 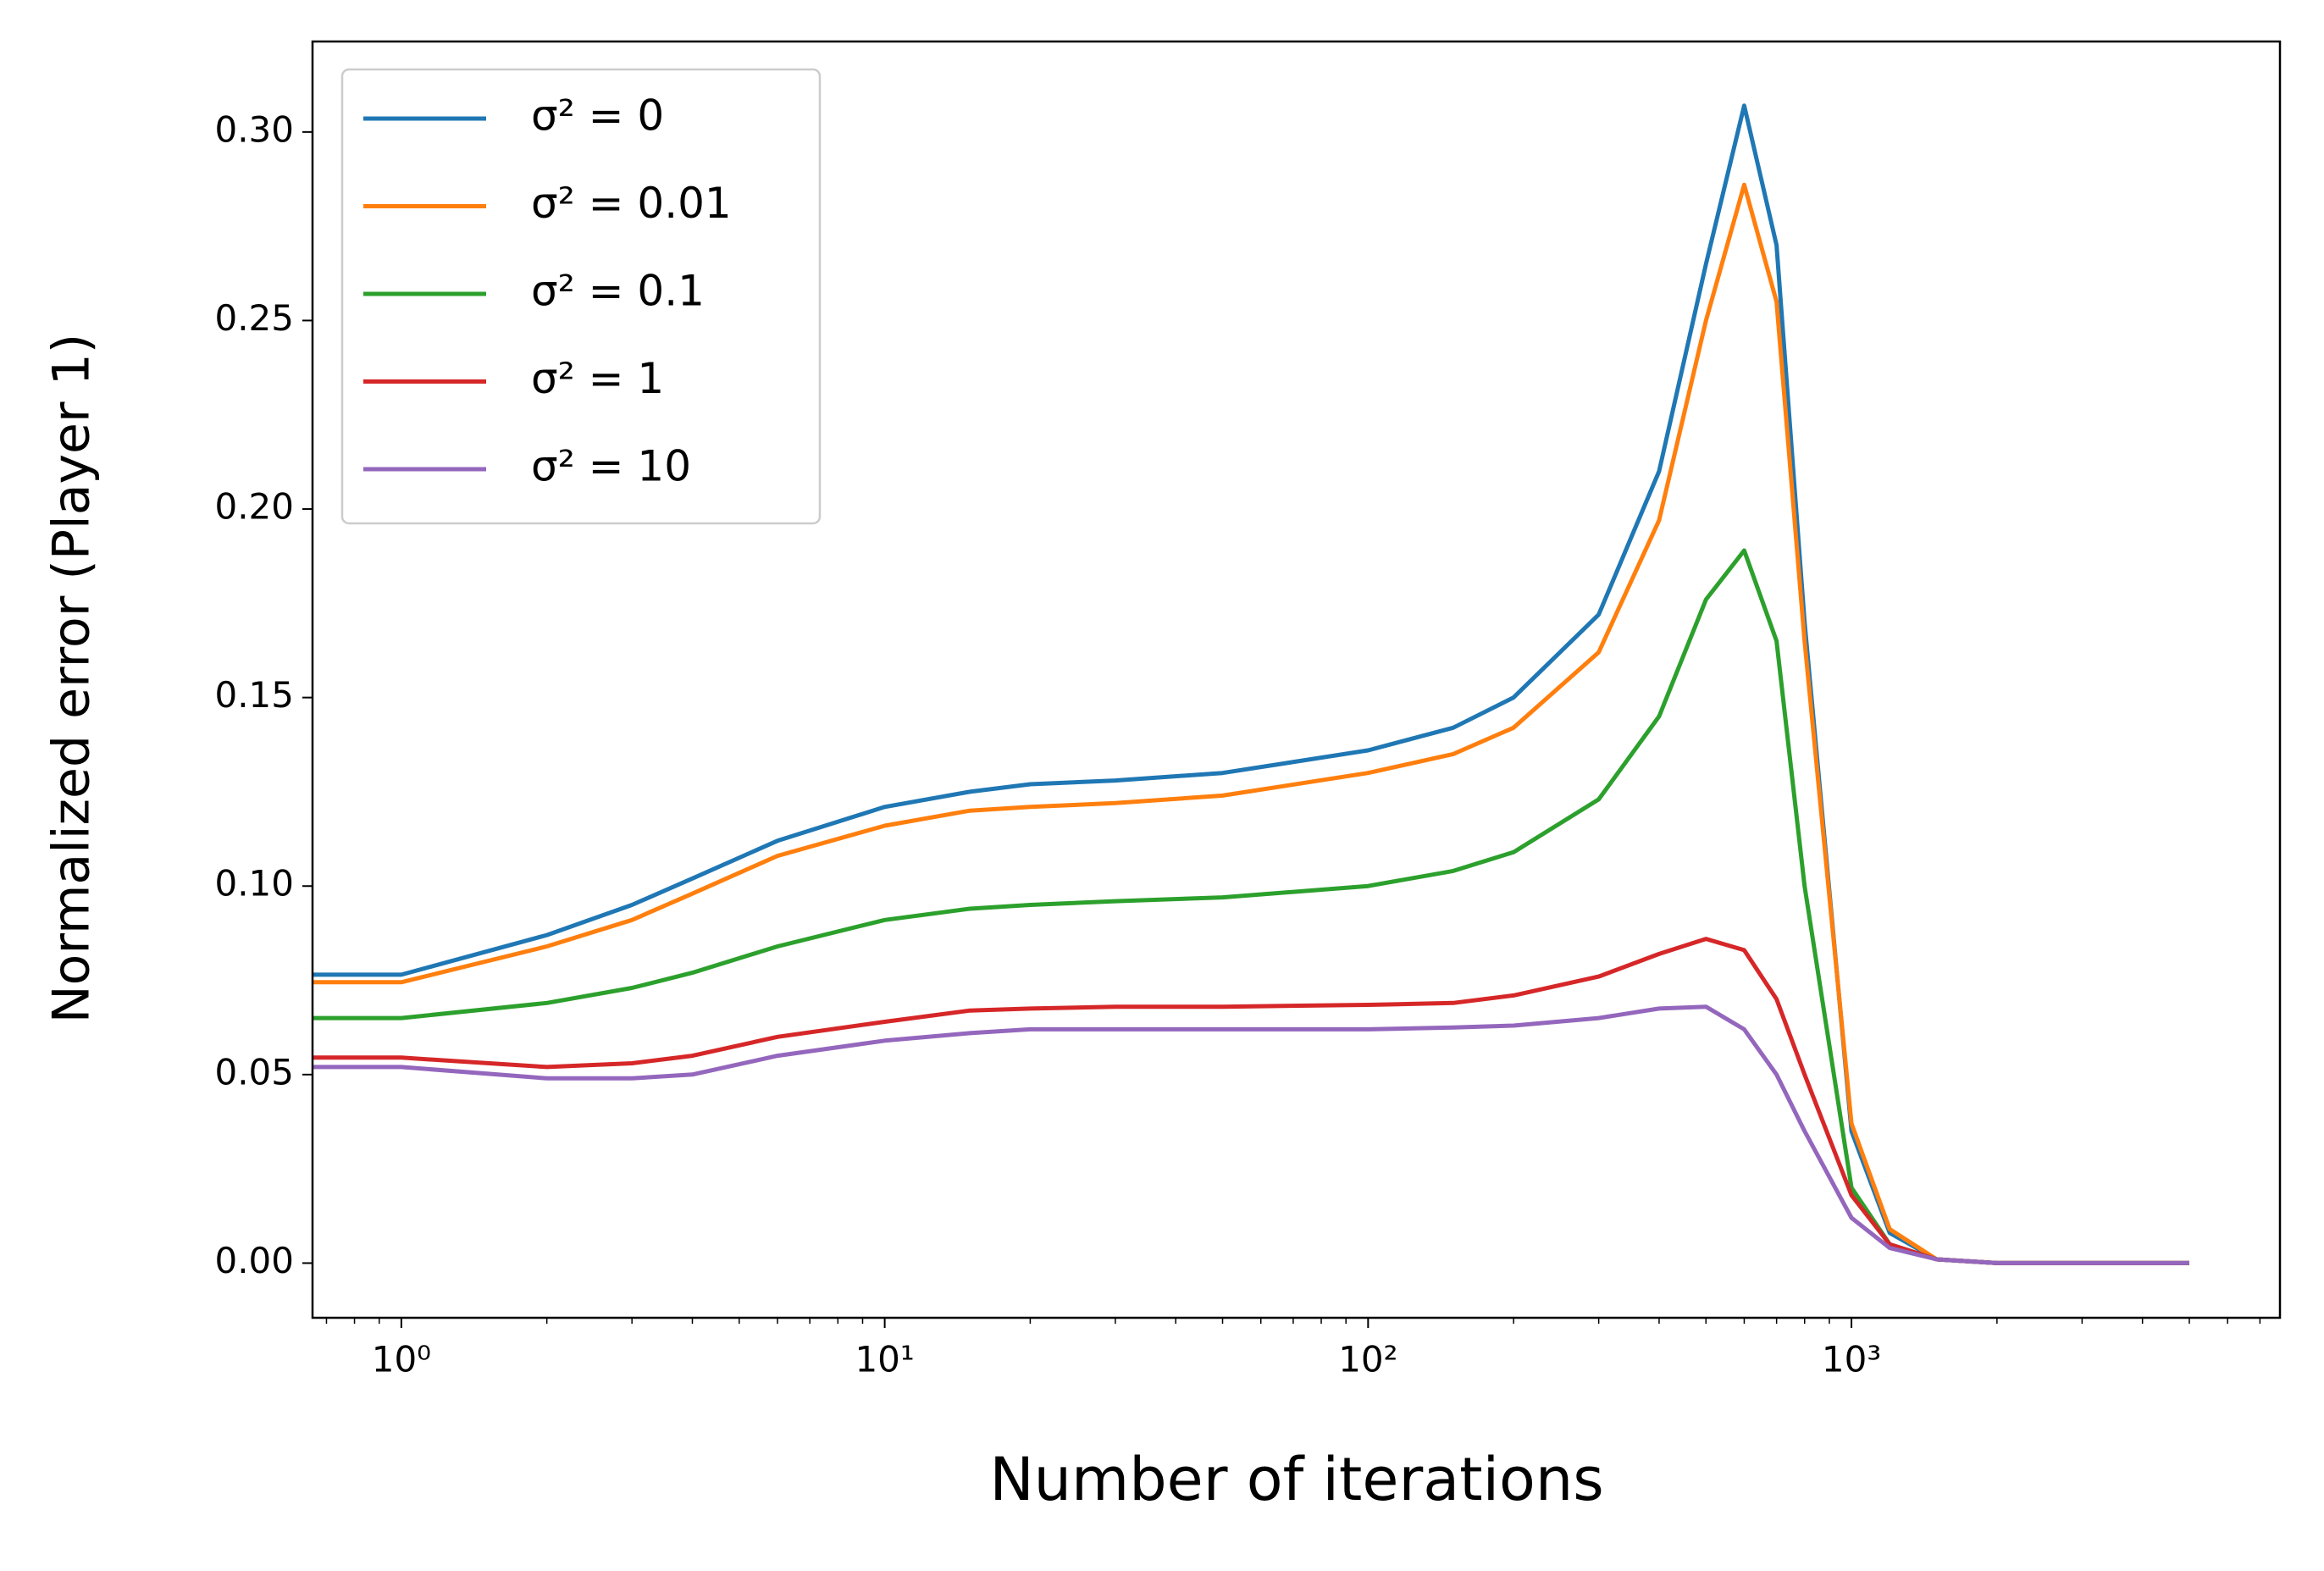 I want to click on x-tick-label: 10³, so click(x=1852, y=1359).